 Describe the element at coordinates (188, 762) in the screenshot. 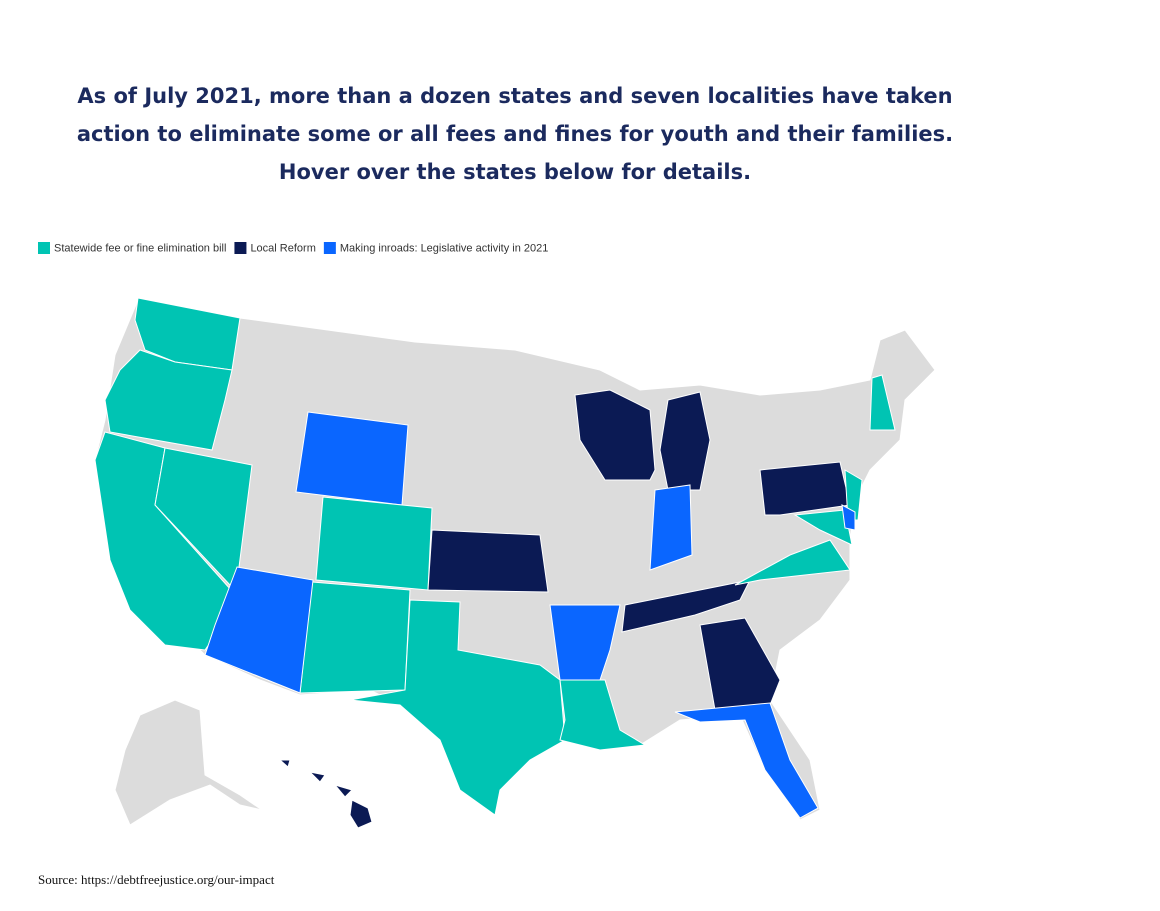

I see `alaska` at that location.